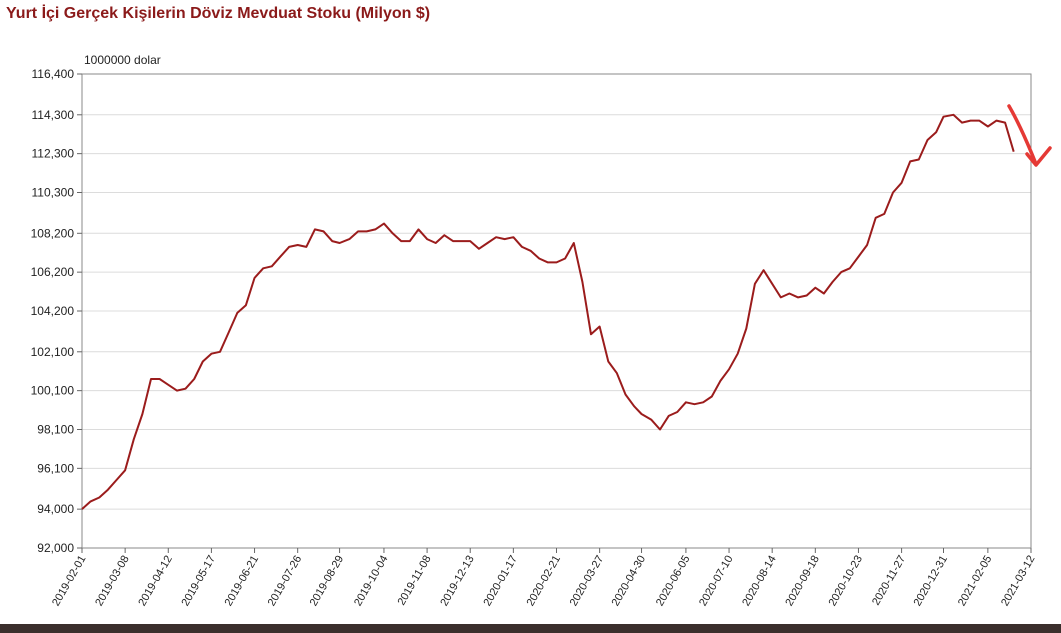  What do you see at coordinates (55, 430) in the screenshot?
I see `y-tick-label: 98,100` at bounding box center [55, 430].